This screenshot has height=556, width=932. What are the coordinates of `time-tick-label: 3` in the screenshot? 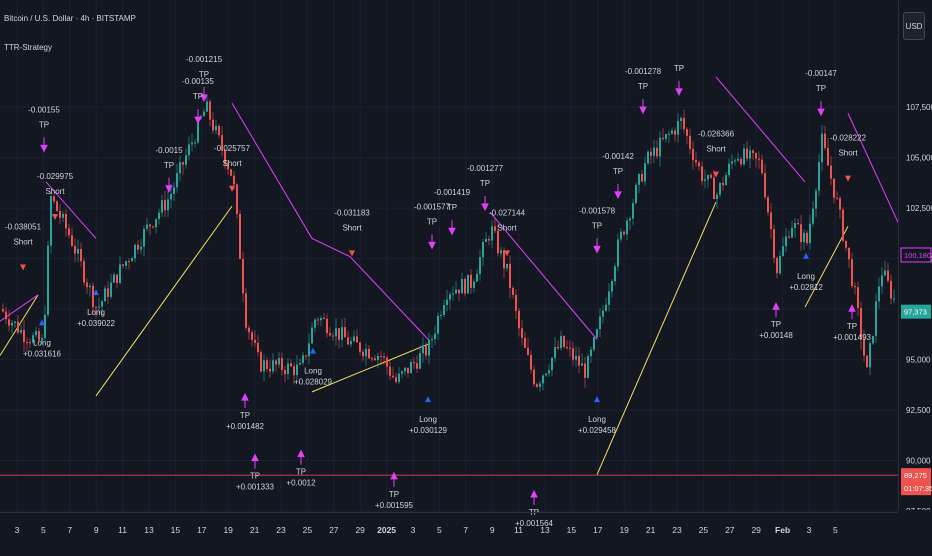 It's located at (413, 530).